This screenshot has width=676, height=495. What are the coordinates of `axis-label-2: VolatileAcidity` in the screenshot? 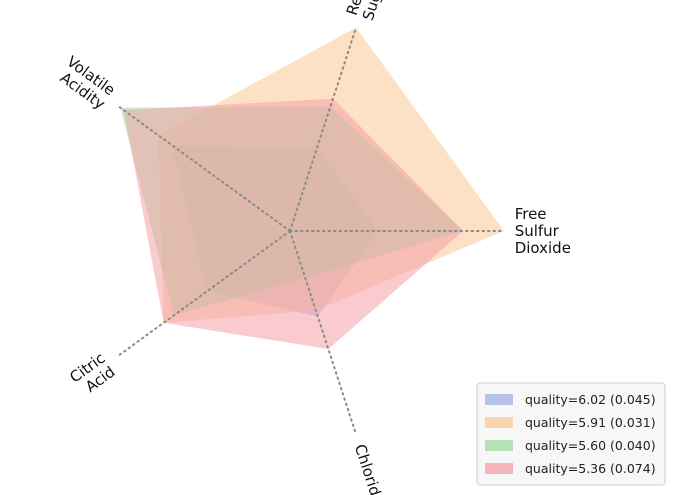 It's located at (85, 82).